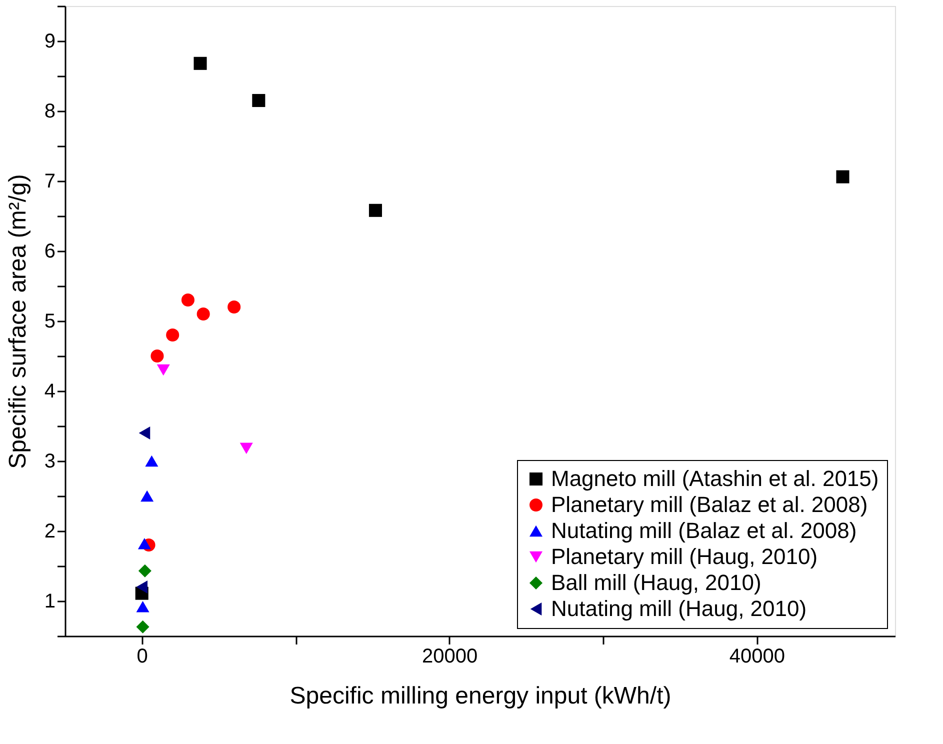 This screenshot has height=744, width=943. I want to click on legend-label: Planetary mill (Balaz et al. 2008), so click(709, 504).